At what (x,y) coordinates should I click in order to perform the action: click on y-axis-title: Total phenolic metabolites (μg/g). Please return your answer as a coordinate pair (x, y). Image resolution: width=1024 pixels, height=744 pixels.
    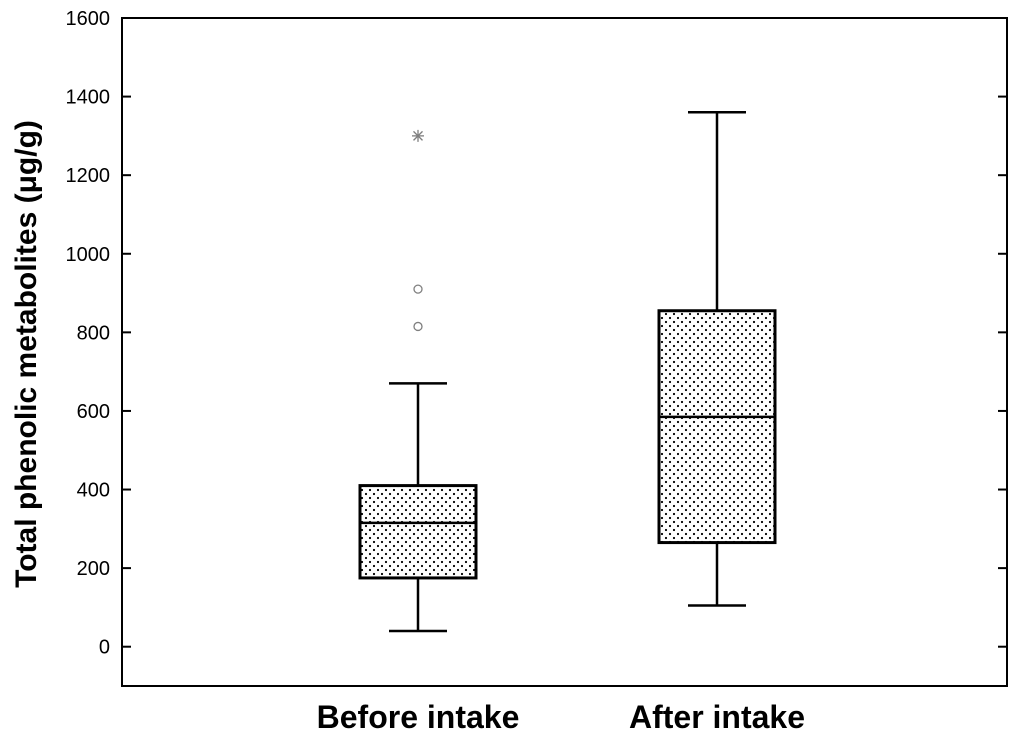
    Looking at the image, I should click on (26, 354).